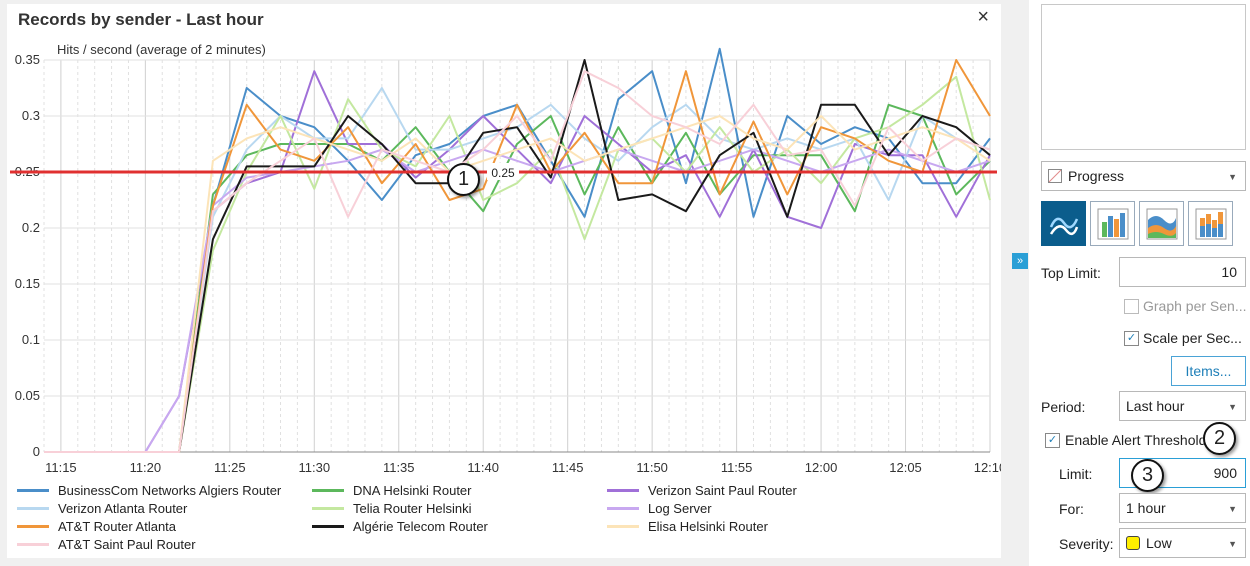 This screenshot has width=1250, height=566. I want to click on view-select-value: Progress, so click(1096, 176).